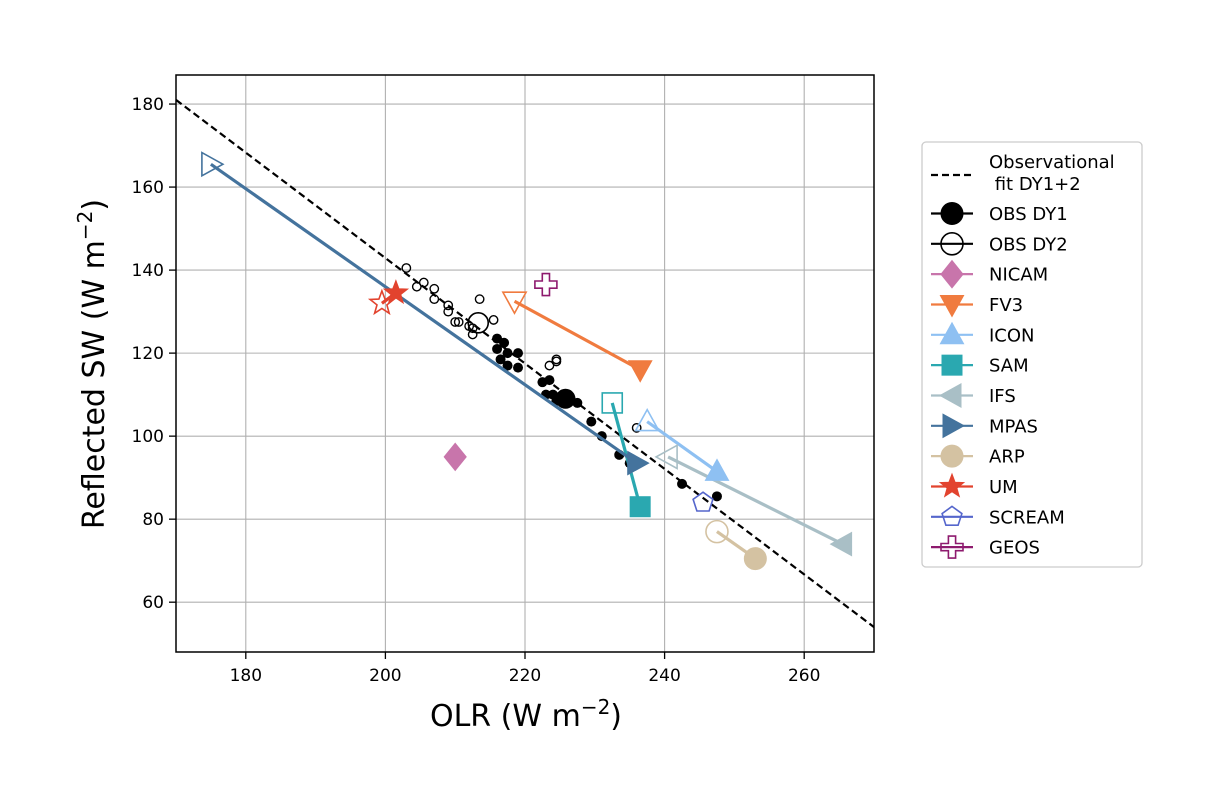 This screenshot has width=1217, height=809. I want to click on y-tick-label: 80, so click(153, 520).